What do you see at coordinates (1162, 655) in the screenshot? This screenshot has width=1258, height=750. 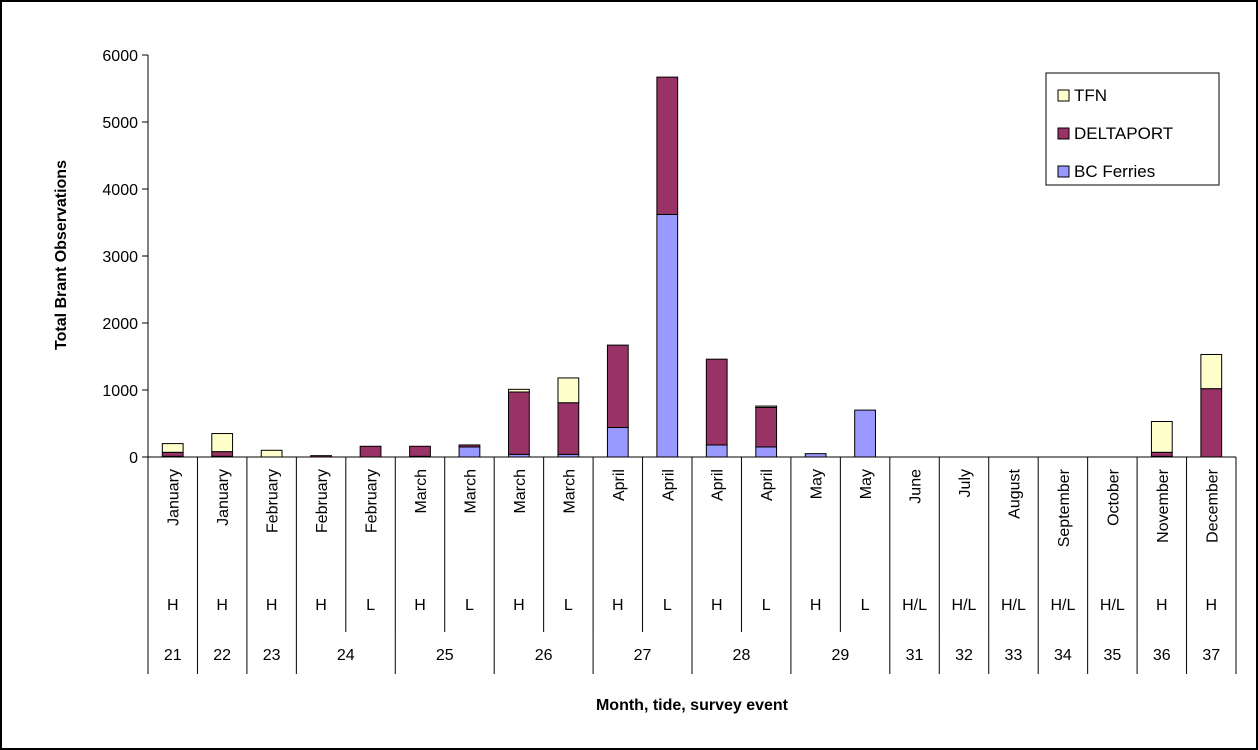 I see `x-tick-label-event: 36` at bounding box center [1162, 655].